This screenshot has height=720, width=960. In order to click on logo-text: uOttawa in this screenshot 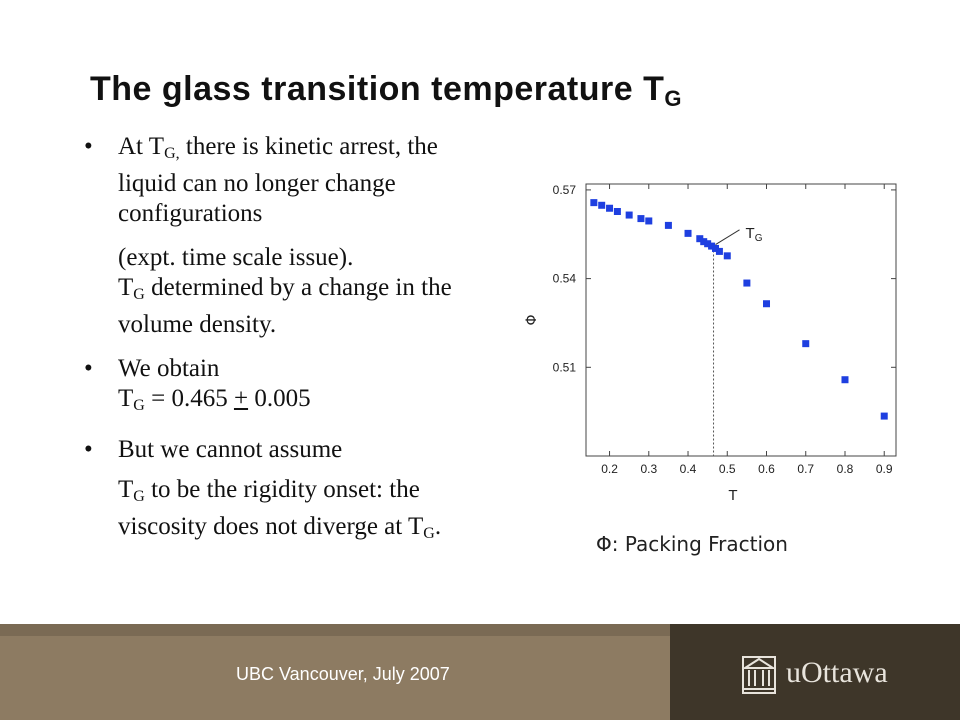, I will do `click(837, 672)`.